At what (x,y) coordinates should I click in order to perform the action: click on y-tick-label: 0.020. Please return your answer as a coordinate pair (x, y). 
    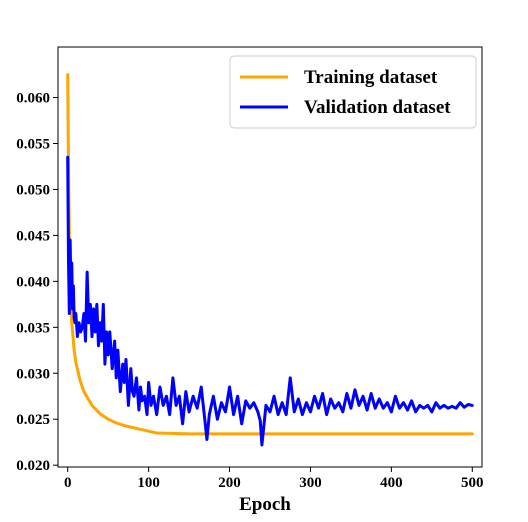
    Looking at the image, I should click on (33, 466).